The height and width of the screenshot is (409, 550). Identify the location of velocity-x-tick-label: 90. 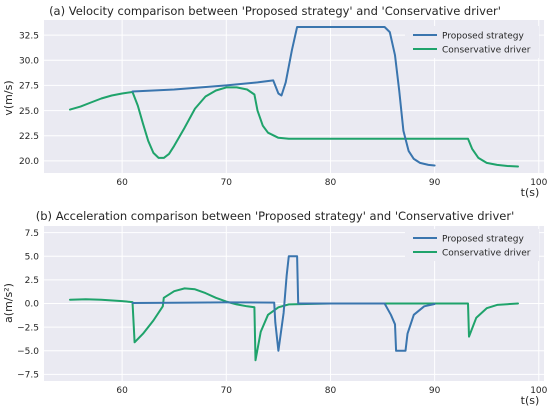
(435, 183).